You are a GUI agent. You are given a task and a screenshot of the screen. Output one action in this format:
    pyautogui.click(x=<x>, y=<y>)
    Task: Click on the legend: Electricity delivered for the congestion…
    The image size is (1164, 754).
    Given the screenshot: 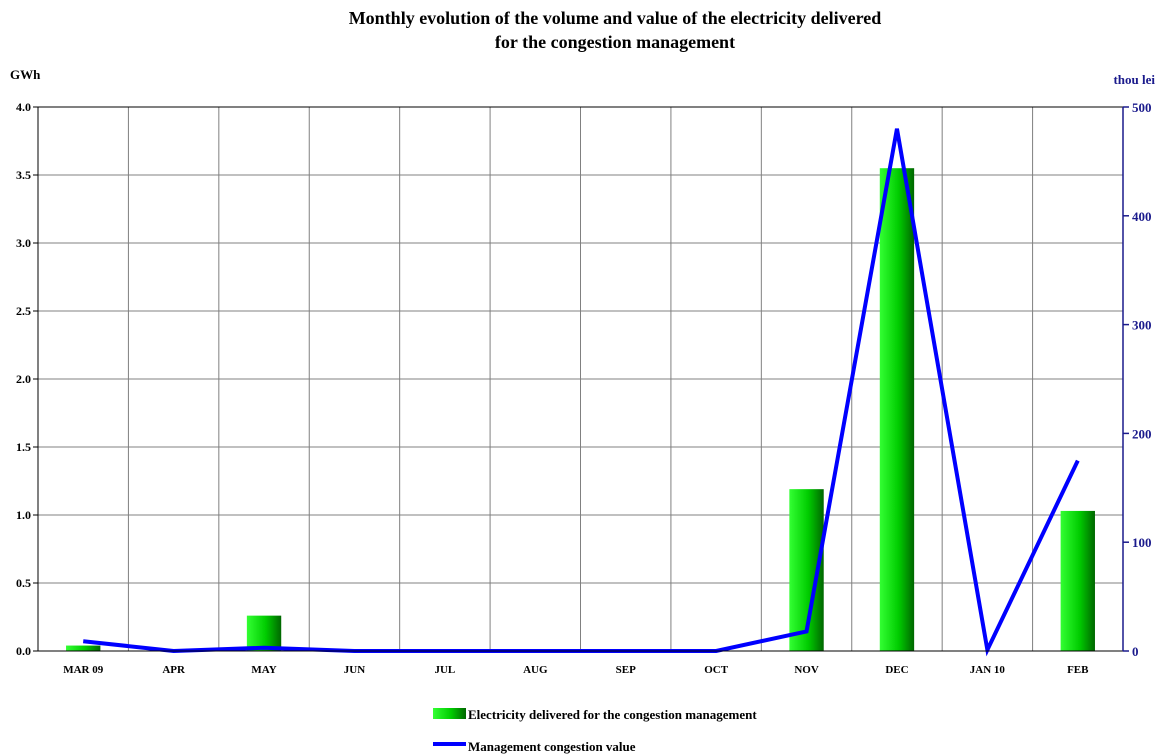 What is the action you would take?
    pyautogui.click(x=595, y=730)
    